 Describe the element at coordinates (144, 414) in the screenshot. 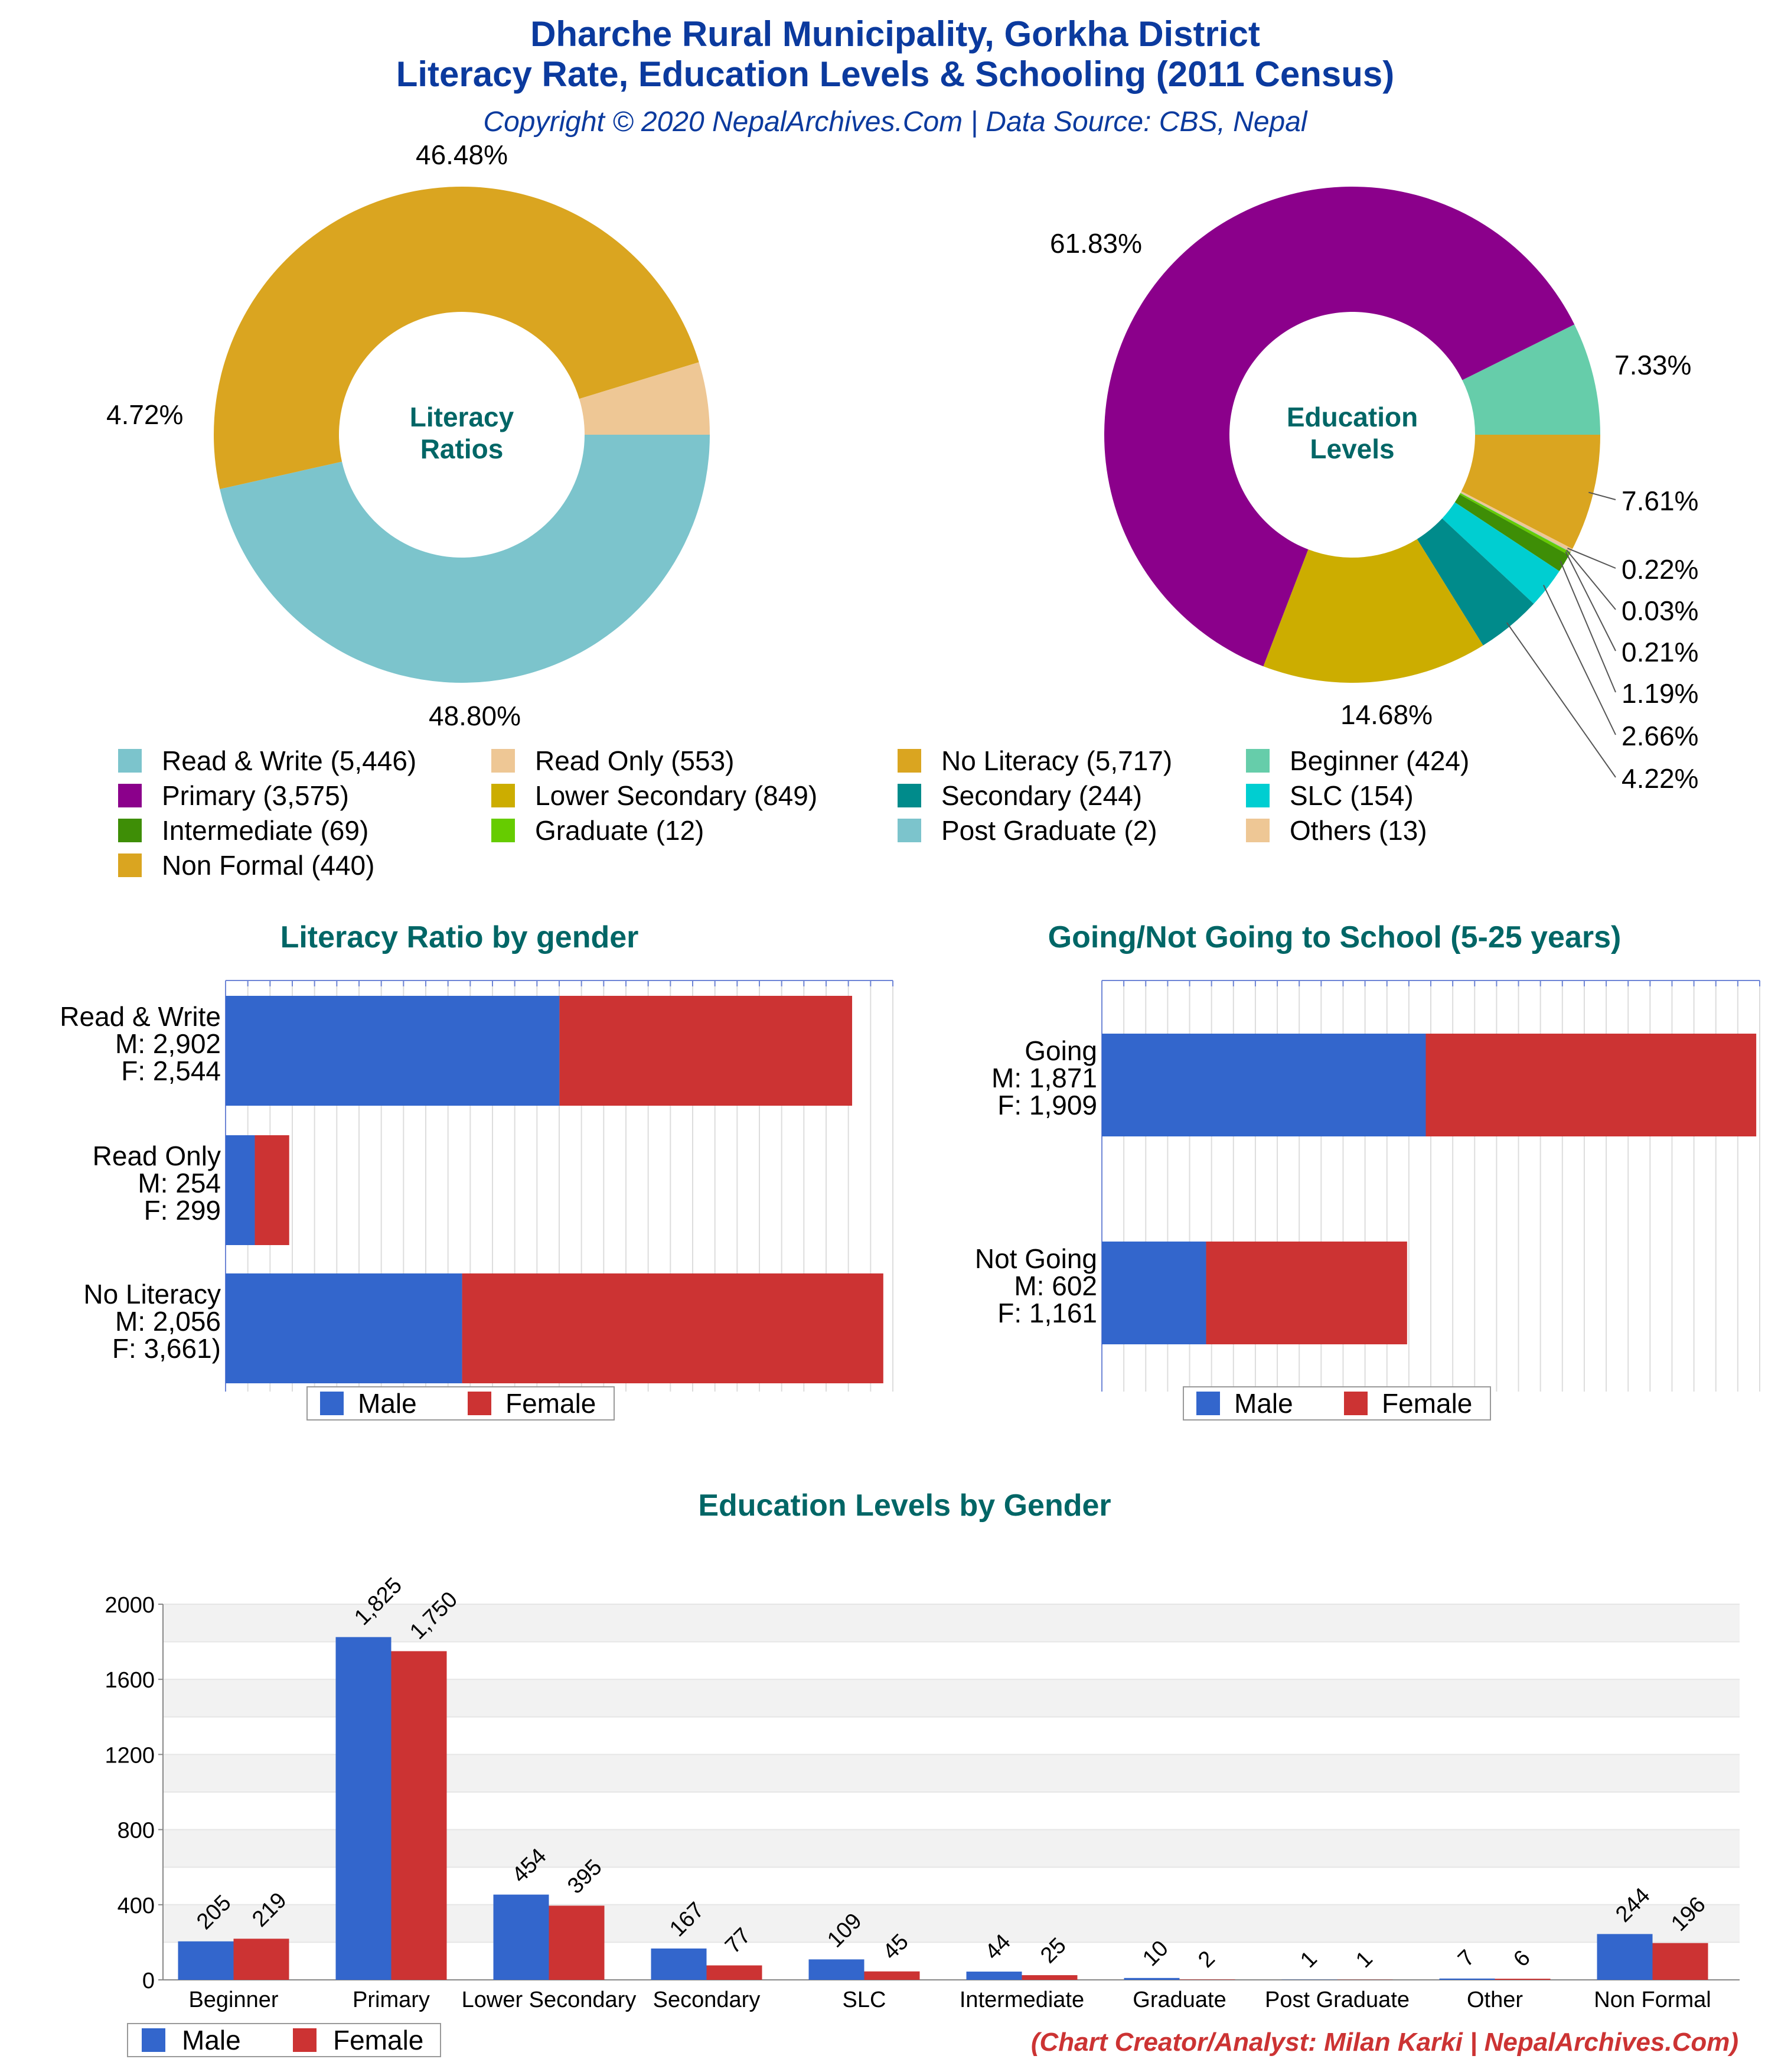

I see `donut1-pct-read-only: 4.72%` at that location.